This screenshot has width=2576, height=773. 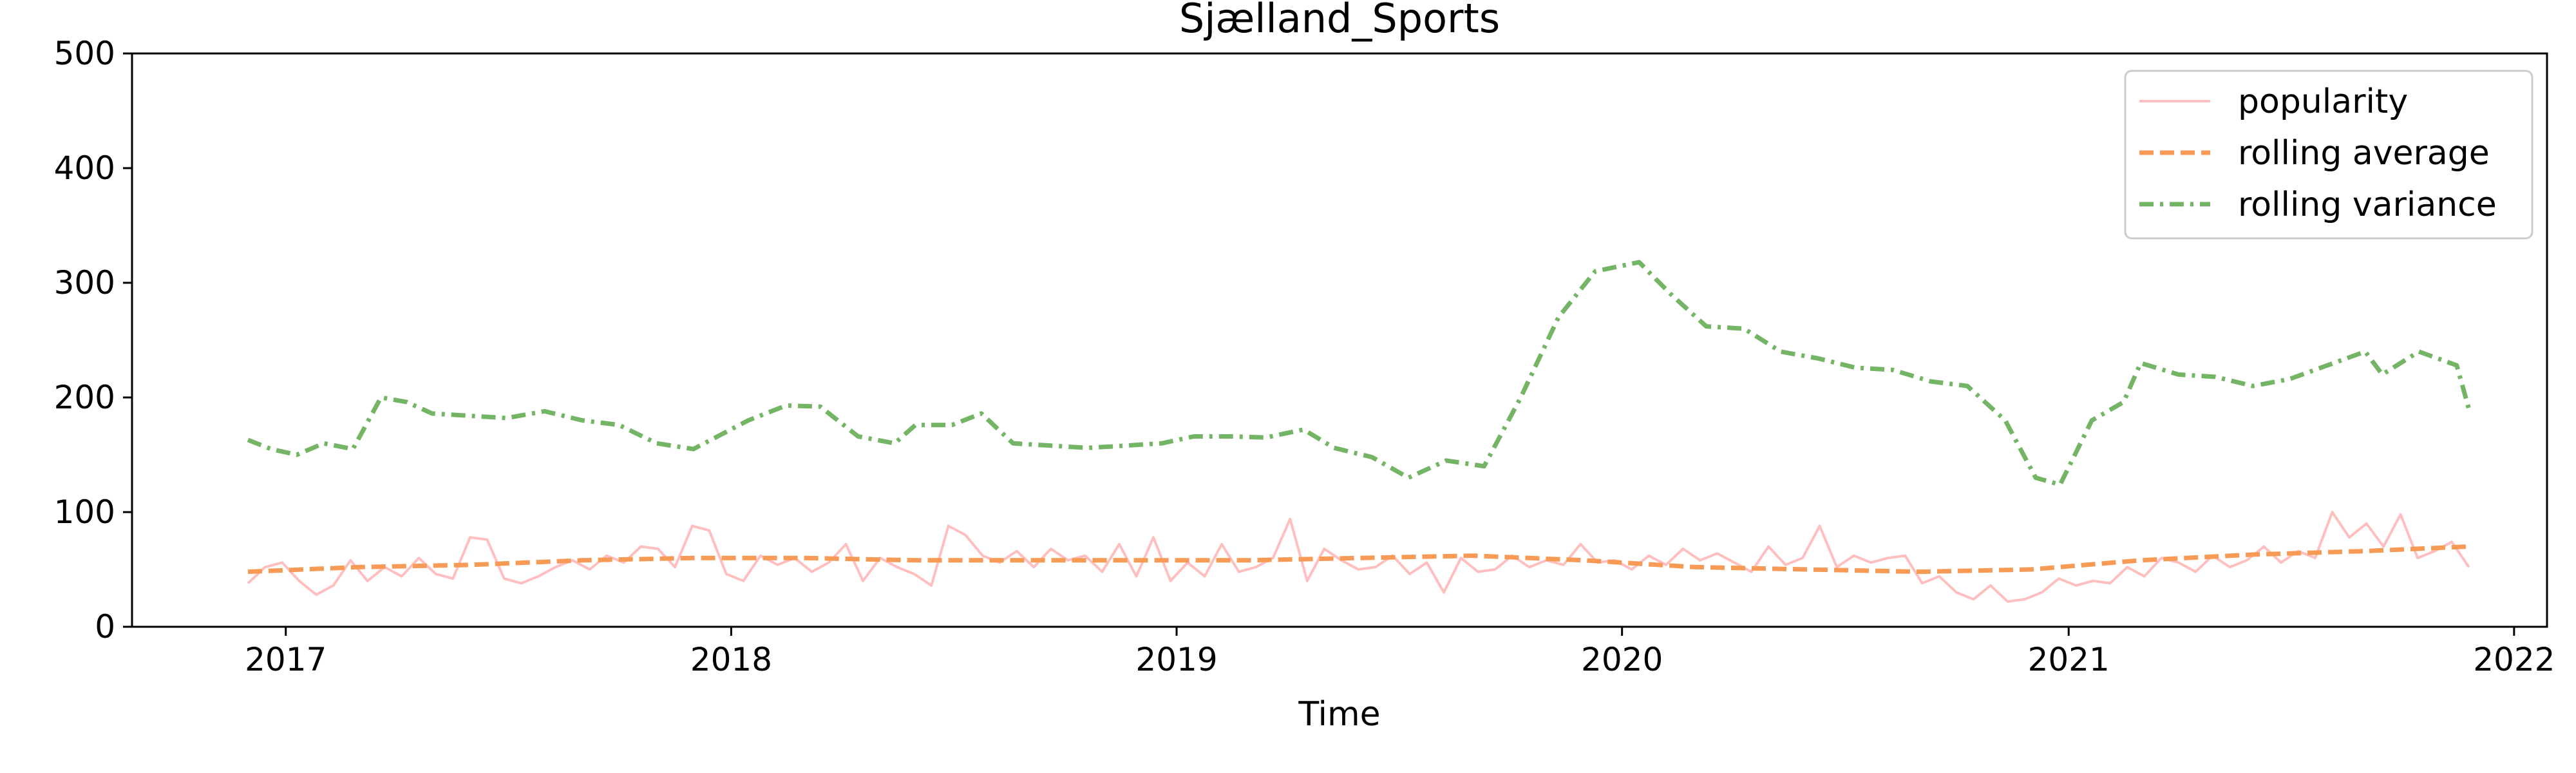 What do you see at coordinates (1358, 559) in the screenshot?
I see `series-line-rolling-average` at bounding box center [1358, 559].